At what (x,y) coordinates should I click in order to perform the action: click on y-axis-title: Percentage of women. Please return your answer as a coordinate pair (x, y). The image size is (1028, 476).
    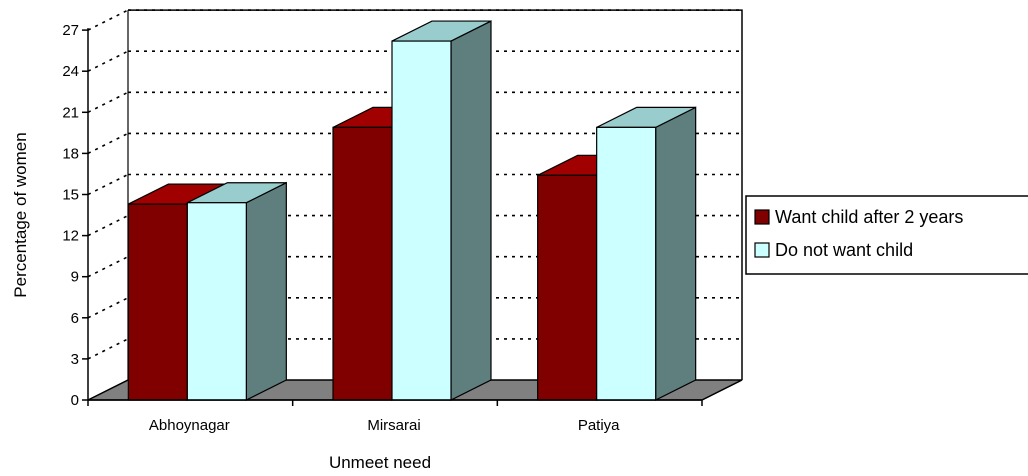
    Looking at the image, I should click on (20, 214).